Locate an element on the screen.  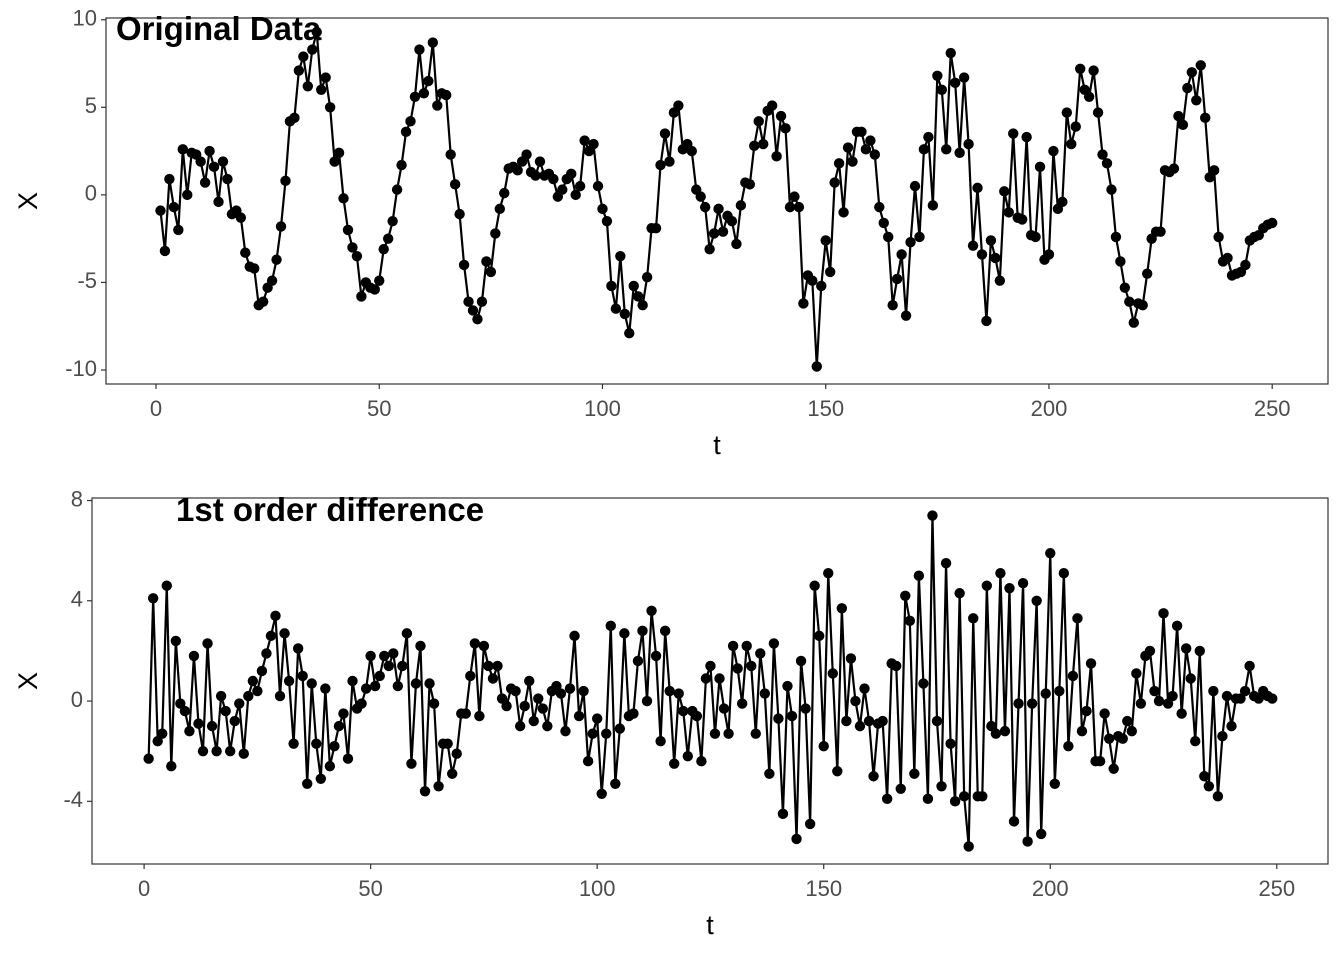
y-tick-label: 4 is located at coordinates (77, 599).